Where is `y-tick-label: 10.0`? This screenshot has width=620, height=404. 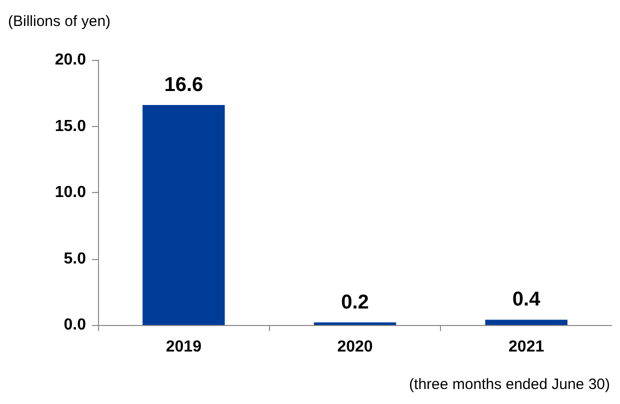
y-tick-label: 10.0 is located at coordinates (70, 192).